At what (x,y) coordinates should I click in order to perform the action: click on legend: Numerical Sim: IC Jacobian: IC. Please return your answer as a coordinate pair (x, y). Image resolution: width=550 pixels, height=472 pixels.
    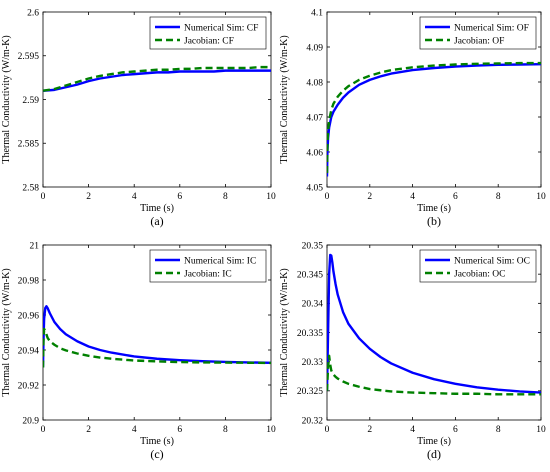
    Looking at the image, I should click on (208, 266).